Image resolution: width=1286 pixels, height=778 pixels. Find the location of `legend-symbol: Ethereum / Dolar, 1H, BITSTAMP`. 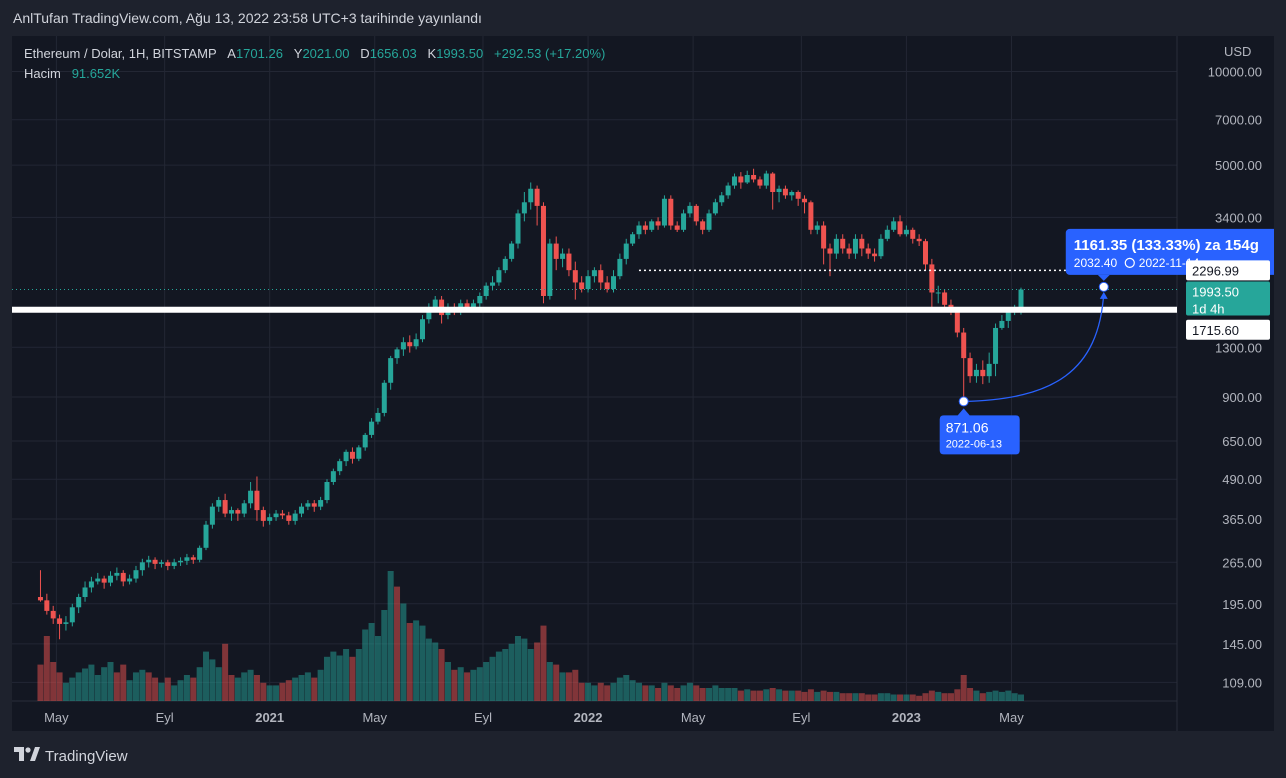

legend-symbol: Ethereum / Dolar, 1H, BITSTAMP is located at coordinates (120, 53).